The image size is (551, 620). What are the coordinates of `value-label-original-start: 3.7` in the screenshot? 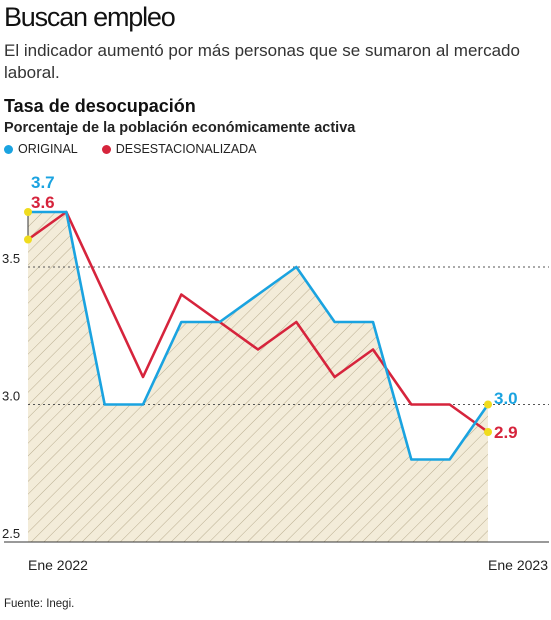 It's located at (43, 182).